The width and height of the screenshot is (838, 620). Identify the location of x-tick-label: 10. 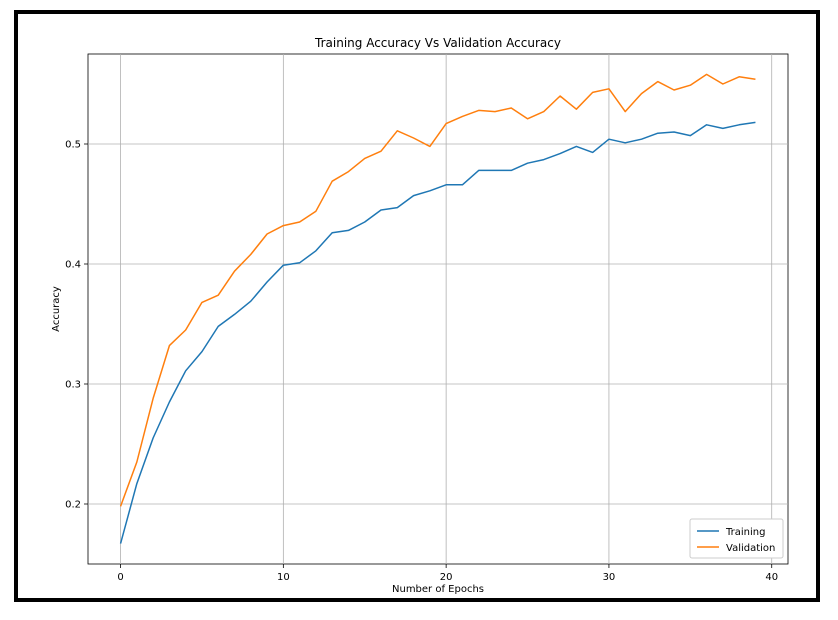
(283, 577).